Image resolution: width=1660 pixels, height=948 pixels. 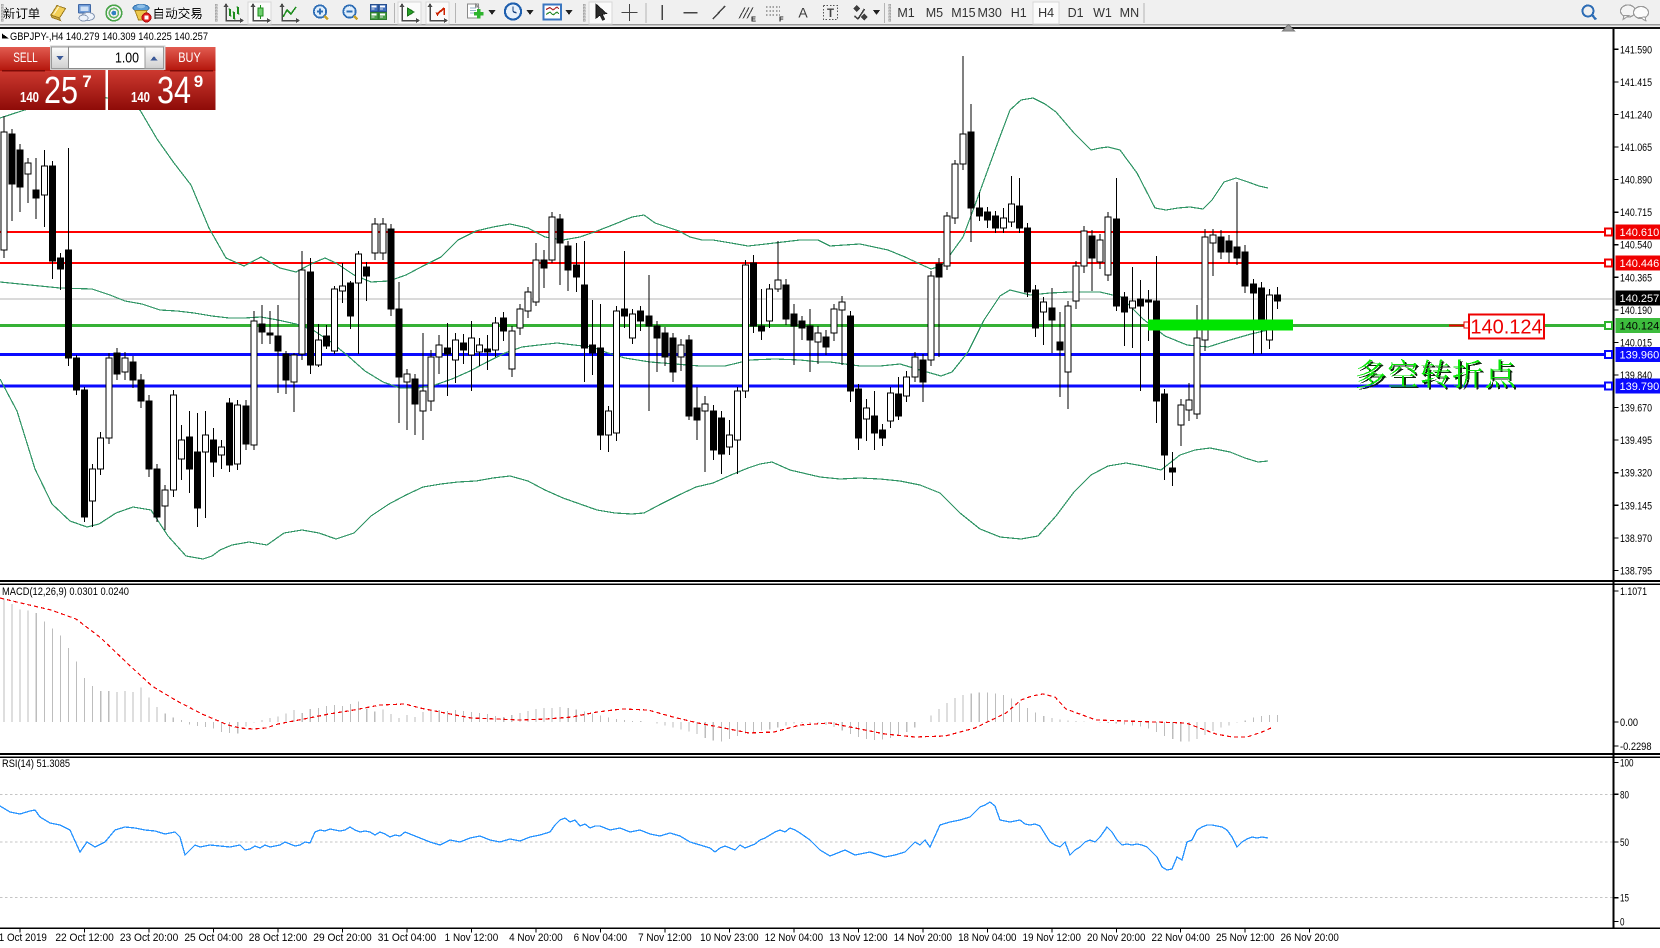 What do you see at coordinates (803, 13) in the screenshot?
I see `svg-text: A` at bounding box center [803, 13].